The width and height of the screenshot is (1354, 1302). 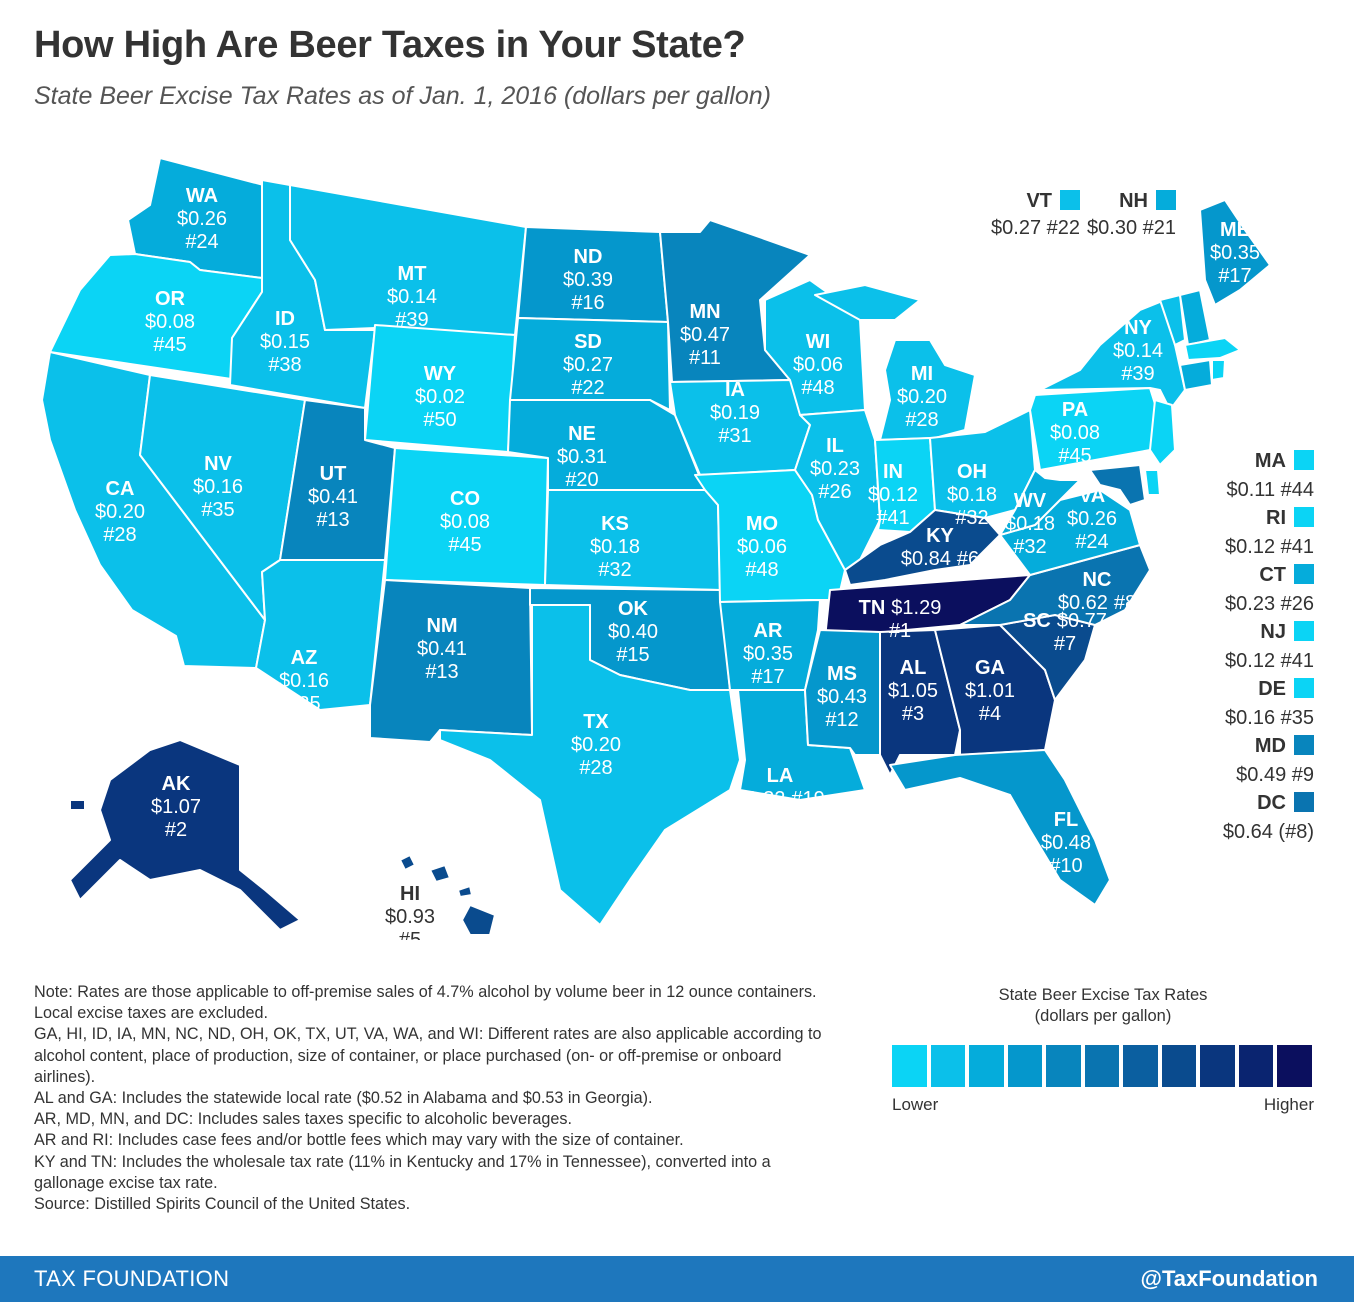 What do you see at coordinates (1065, 866) in the screenshot?
I see `svg-text: #10` at bounding box center [1065, 866].